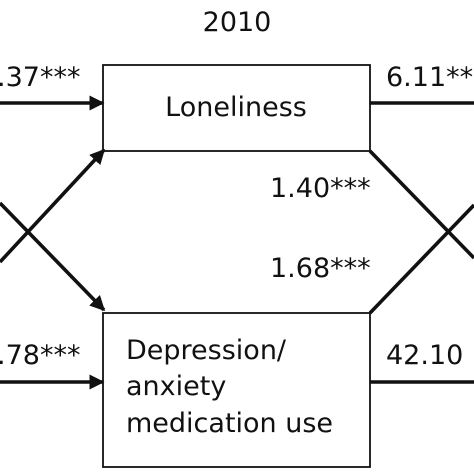 This screenshot has width=474, height=474. I want to click on coef-cross-medication-to-loneliness: 1.68***, so click(320, 268).